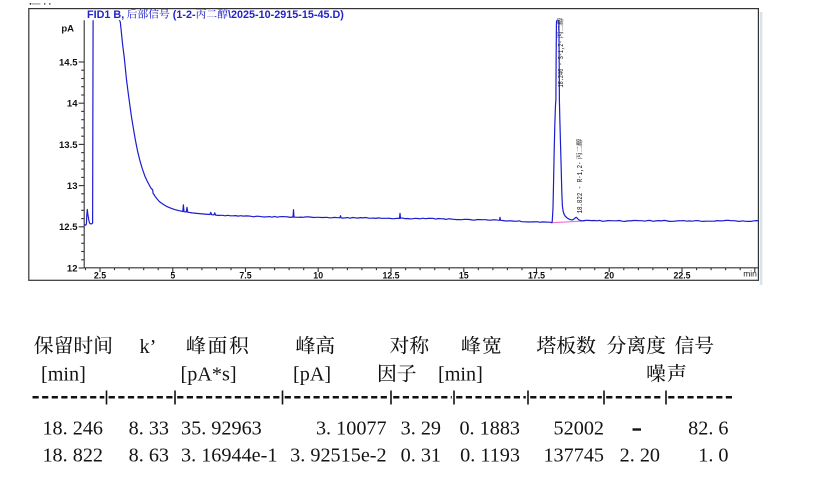  Describe the element at coordinates (286, 15) in the screenshot. I see `svg-text: \2025-10-2915-15-45.D)` at that location.